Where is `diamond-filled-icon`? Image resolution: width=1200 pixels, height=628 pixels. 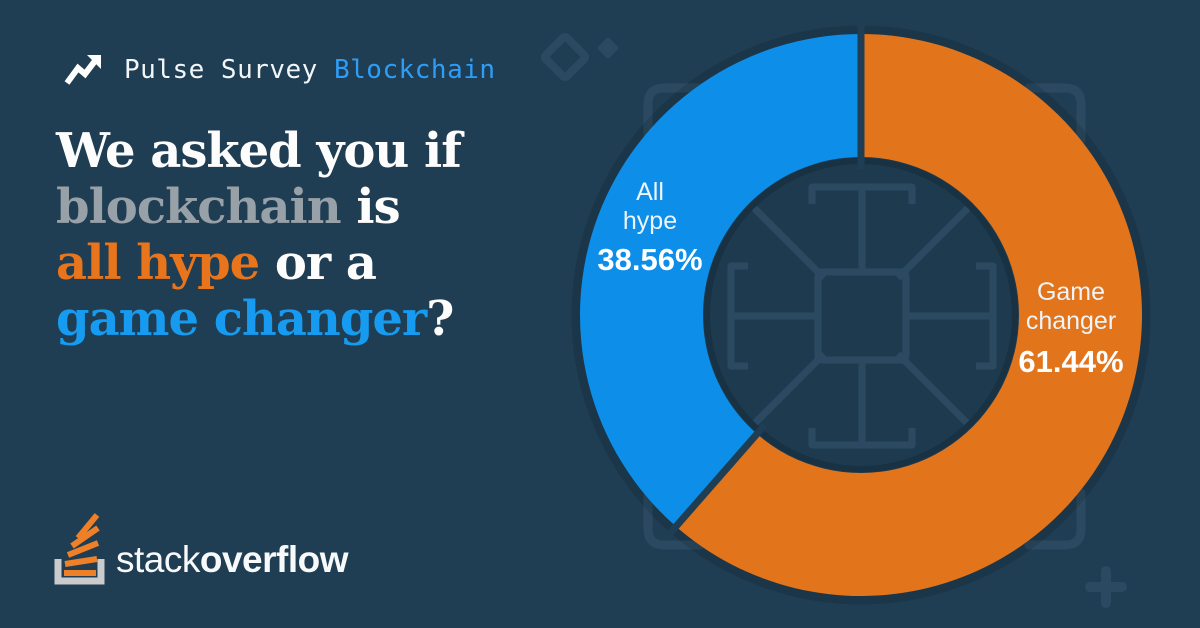 diamond-filled-icon is located at coordinates (608, 48).